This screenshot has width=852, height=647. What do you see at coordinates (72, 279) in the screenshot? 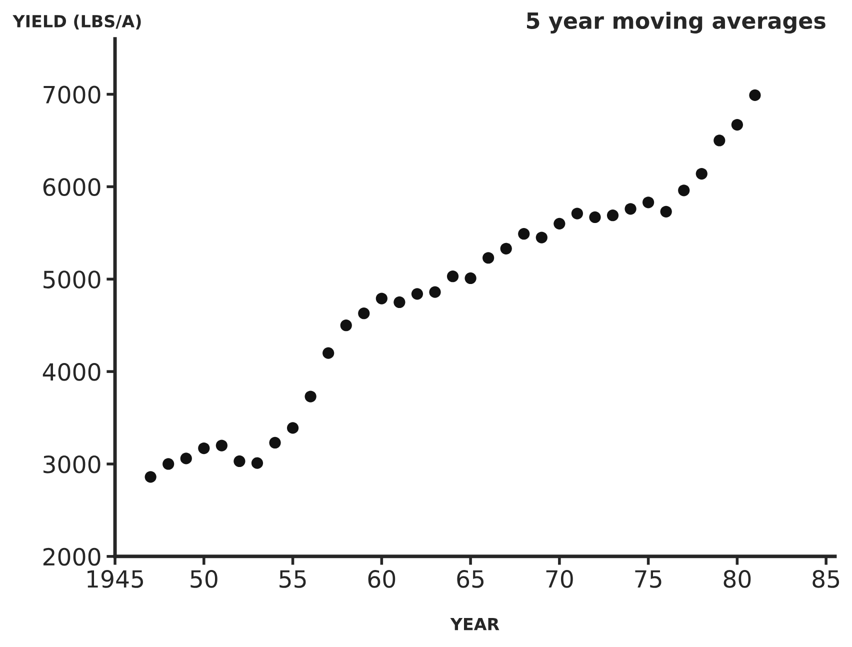
I see `y-tick-label: 5000` at bounding box center [72, 279].